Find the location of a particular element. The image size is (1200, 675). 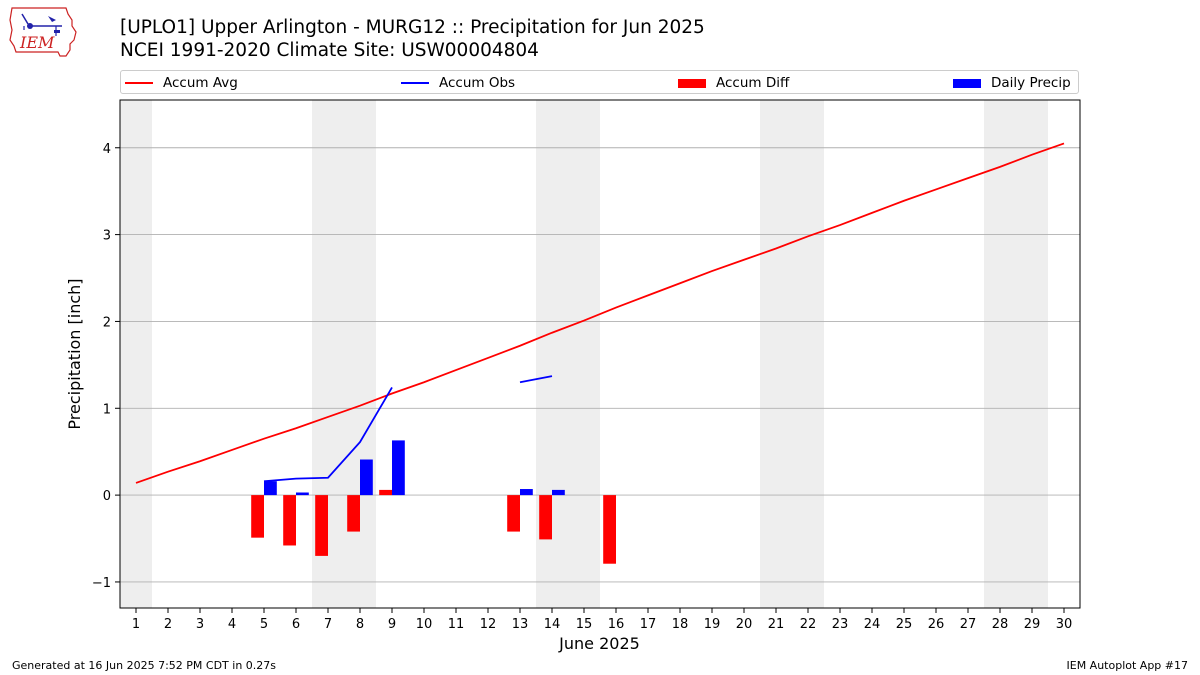

accum-obs-swatch is located at coordinates (415, 83).